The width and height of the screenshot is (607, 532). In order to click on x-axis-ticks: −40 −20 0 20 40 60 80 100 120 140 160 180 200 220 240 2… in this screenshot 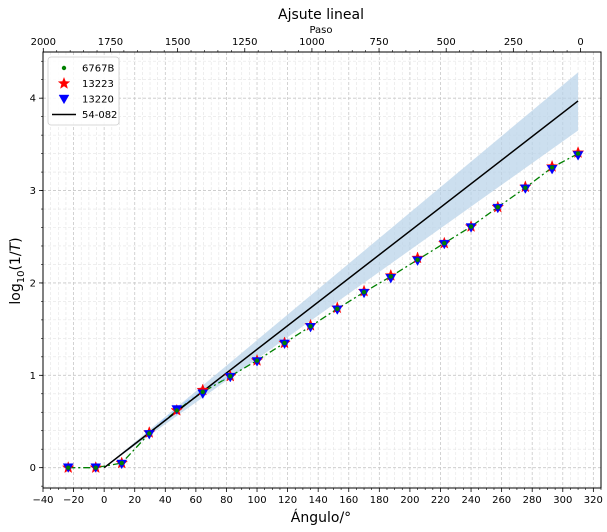, I will do `click(317, 497)`.